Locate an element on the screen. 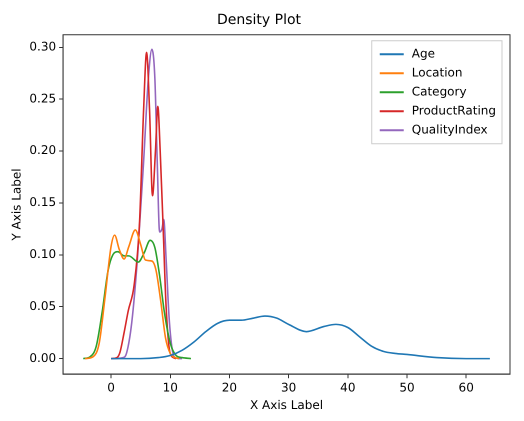 The image size is (524, 421). x-tick-label: 50 is located at coordinates (407, 387).